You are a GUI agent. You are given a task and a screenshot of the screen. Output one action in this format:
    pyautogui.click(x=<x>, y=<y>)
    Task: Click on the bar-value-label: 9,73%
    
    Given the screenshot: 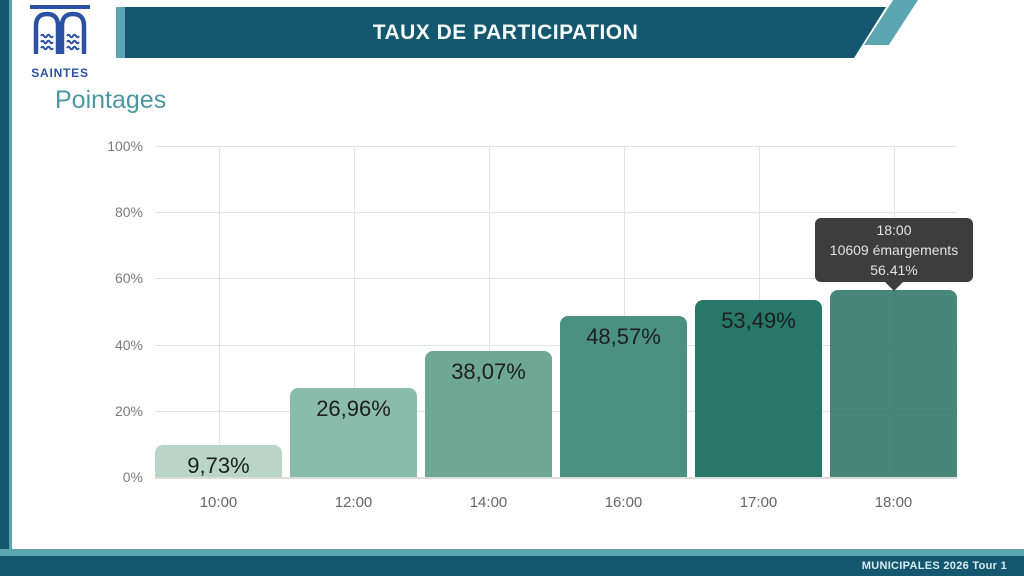 What is the action you would take?
    pyautogui.click(x=218, y=465)
    